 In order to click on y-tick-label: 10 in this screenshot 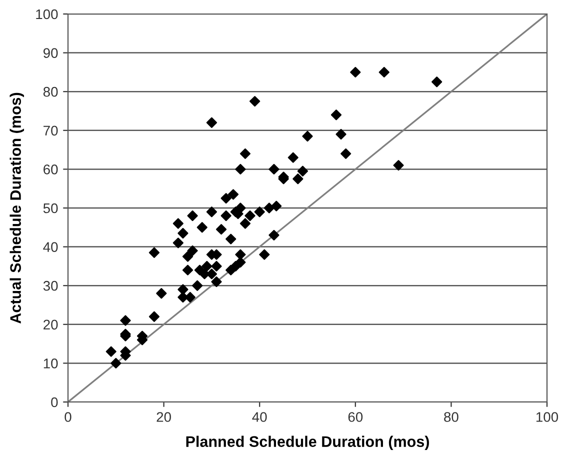, I will do `click(51, 363)`.